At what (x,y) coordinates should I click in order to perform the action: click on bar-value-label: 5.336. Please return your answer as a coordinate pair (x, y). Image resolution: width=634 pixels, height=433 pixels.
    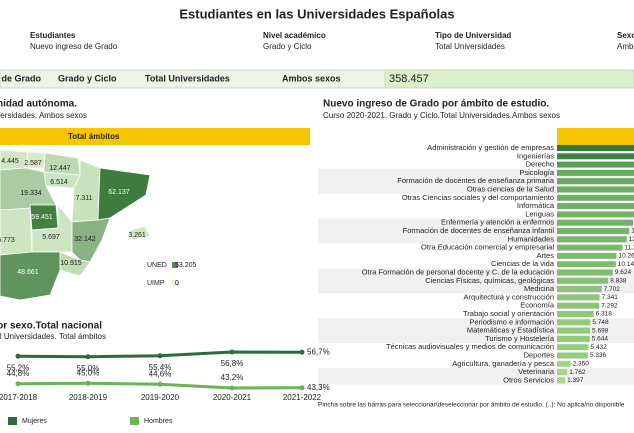
    Looking at the image, I should click on (598, 355).